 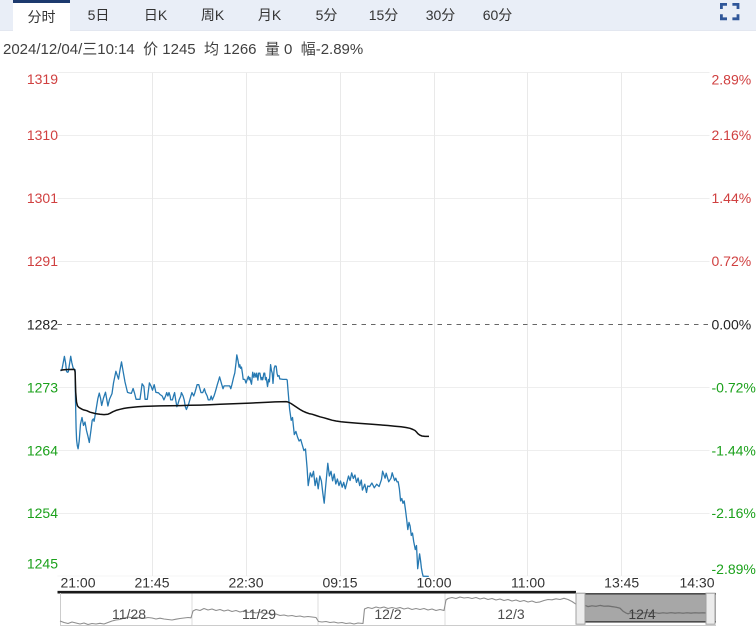 I want to click on svg-text: 10:00, so click(x=433, y=583).